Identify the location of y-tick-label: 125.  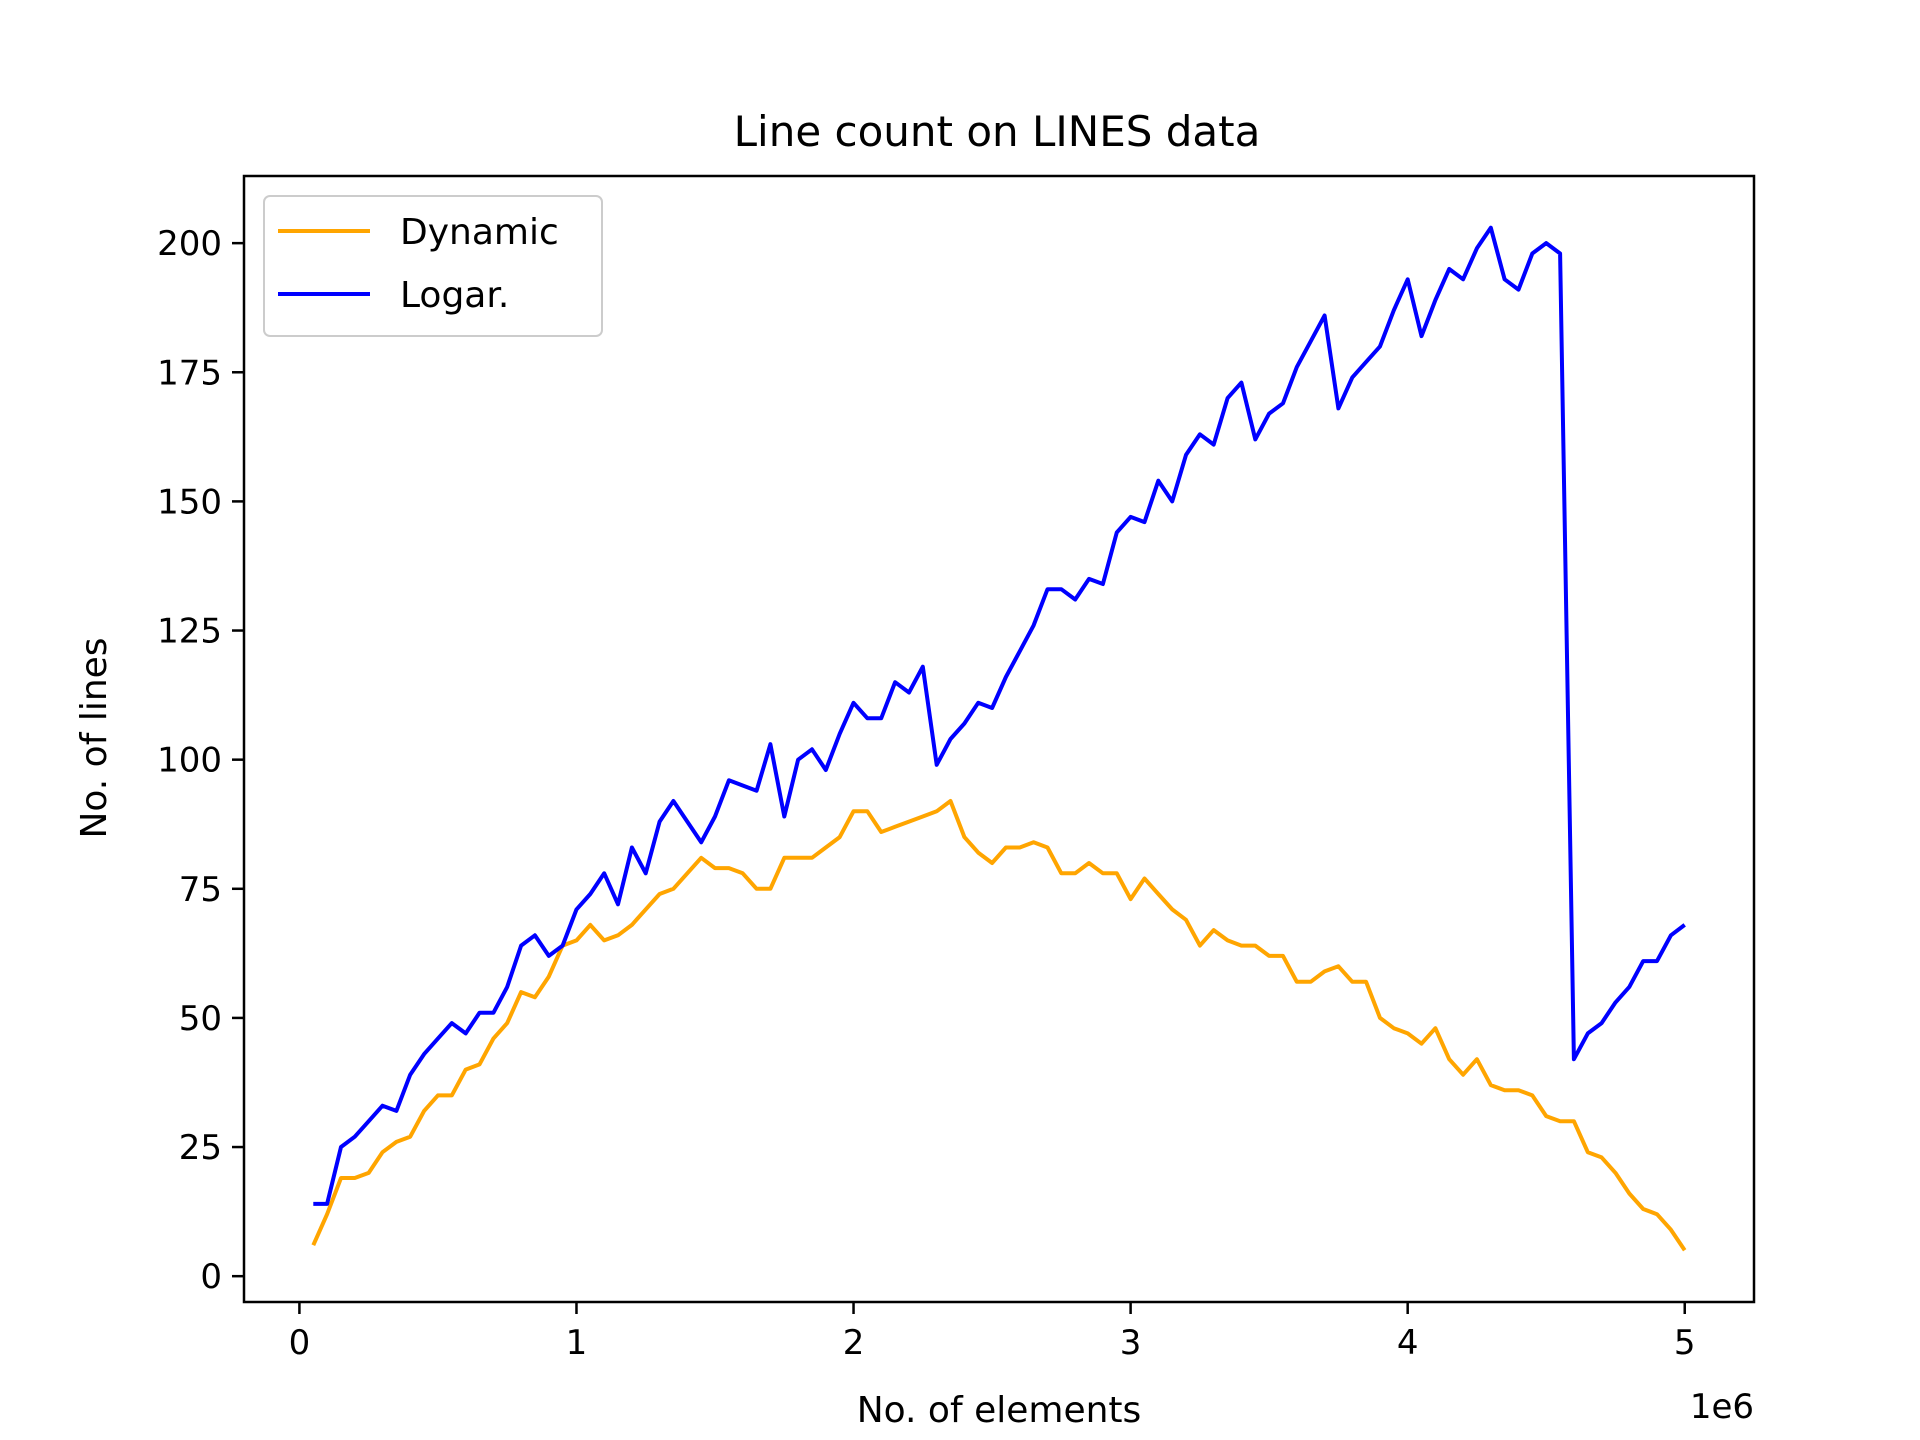
(189, 632).